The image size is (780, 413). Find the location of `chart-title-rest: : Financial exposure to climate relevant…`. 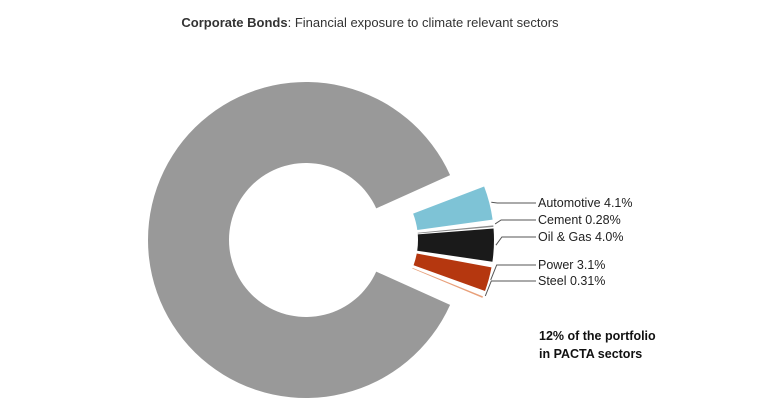

chart-title-rest: : Financial exposure to climate relevant… is located at coordinates (423, 22).